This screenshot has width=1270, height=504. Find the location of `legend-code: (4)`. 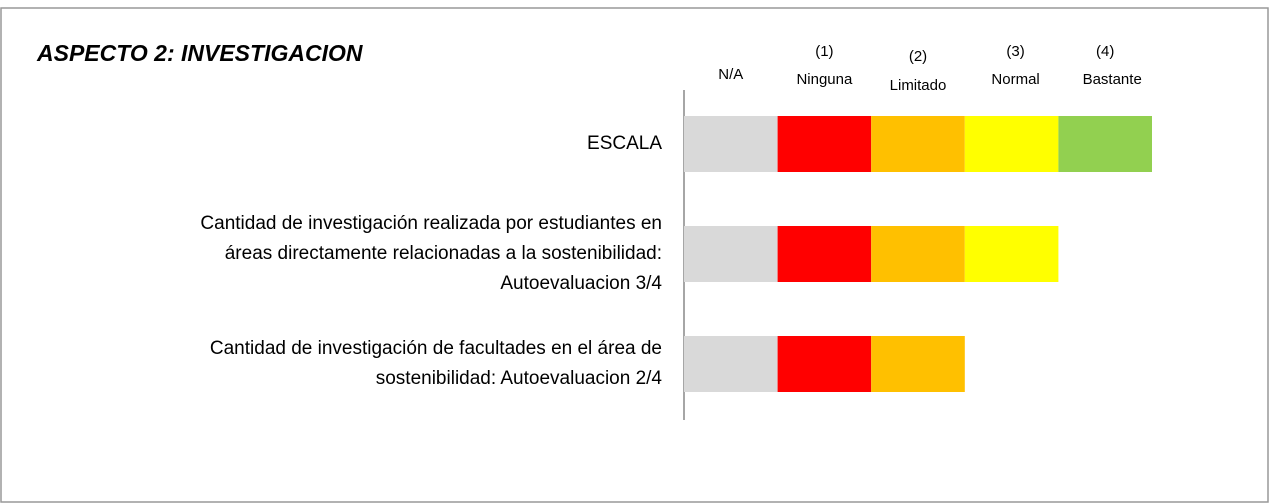

legend-code: (4) is located at coordinates (1105, 51).